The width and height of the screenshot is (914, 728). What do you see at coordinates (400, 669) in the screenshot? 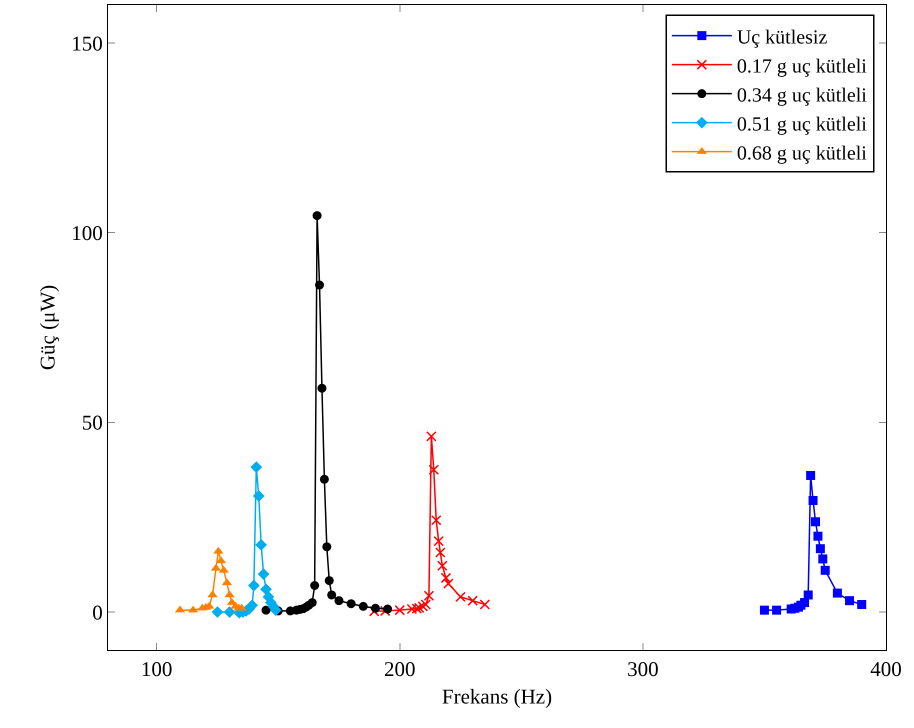
I see `x-tick-label: 200` at bounding box center [400, 669].